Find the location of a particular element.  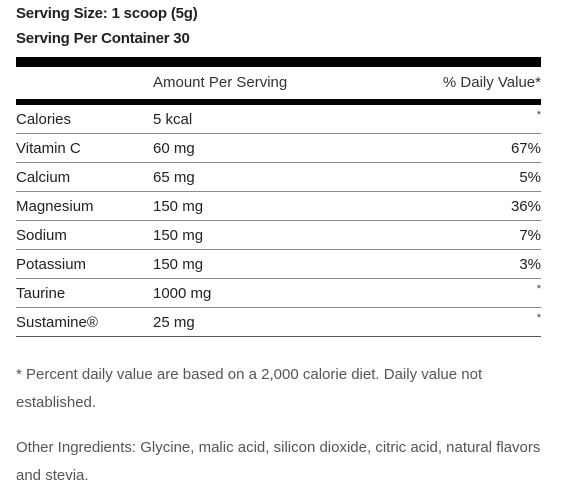

serving-size: Serving Size: 1 scoop (5g) is located at coordinates (107, 13).